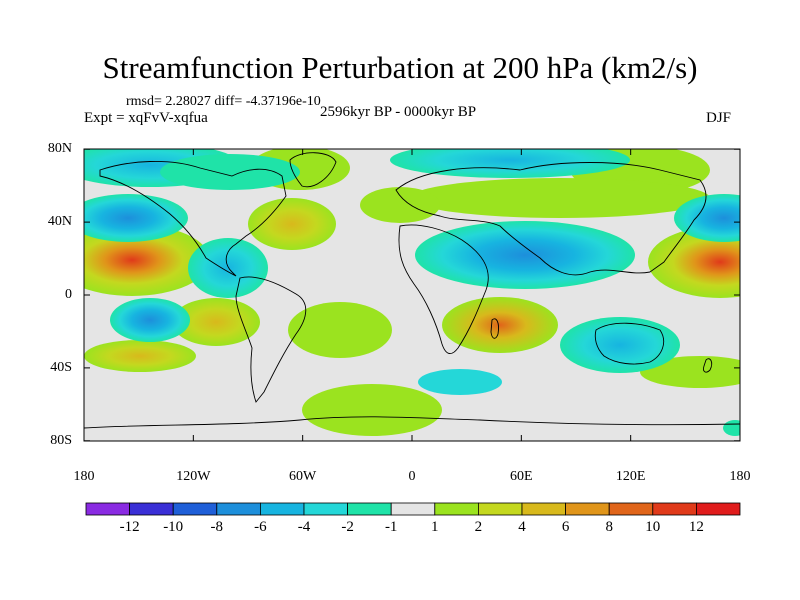 Image resolution: width=800 pixels, height=600 pixels. Describe the element at coordinates (707, 218) in the screenshot. I see `anomaly-negative-northwest-pacific` at that location.